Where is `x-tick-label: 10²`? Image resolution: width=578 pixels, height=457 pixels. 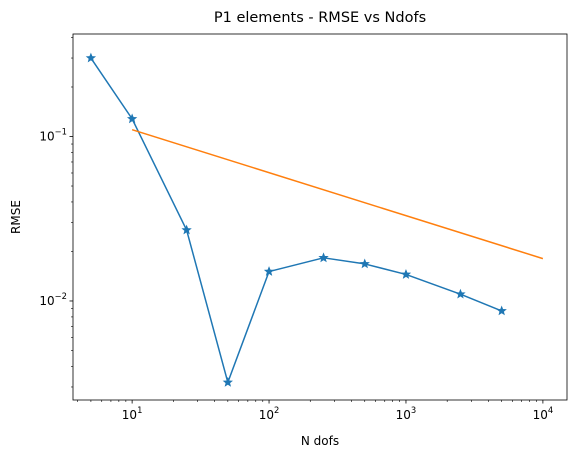 x-tick-label: 10² is located at coordinates (269, 413).